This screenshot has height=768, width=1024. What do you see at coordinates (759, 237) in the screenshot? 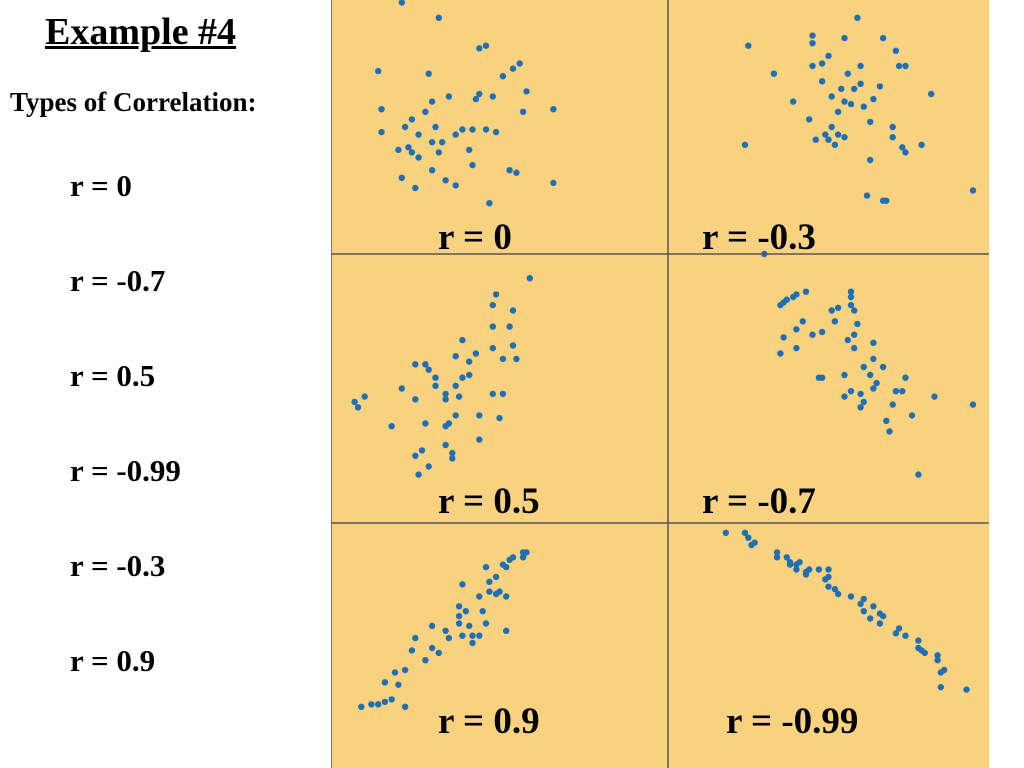
I see `panel-r-label: r = -0.3` at bounding box center [759, 237].